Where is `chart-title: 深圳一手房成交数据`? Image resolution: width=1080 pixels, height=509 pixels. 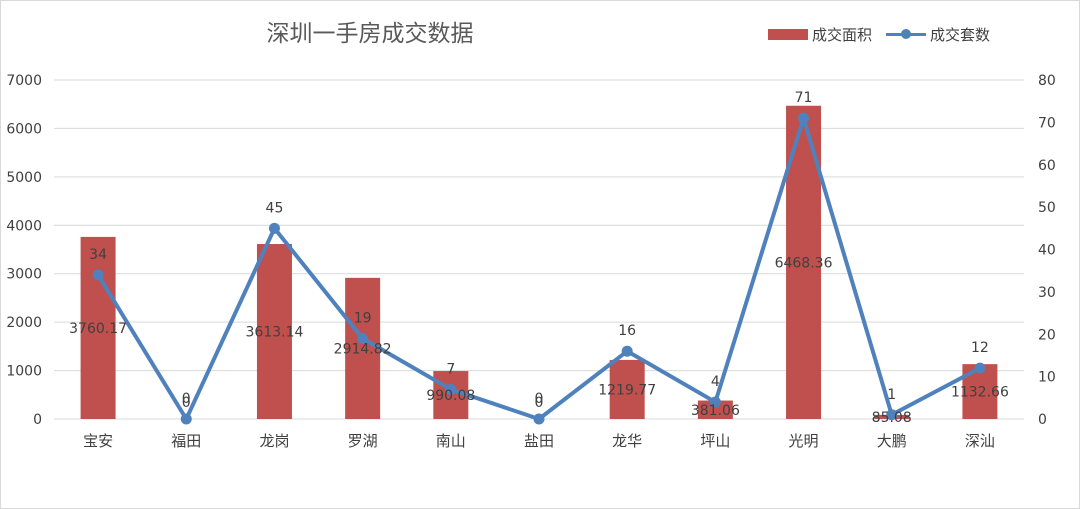 chart-title: 深圳一手房成交数据 is located at coordinates (370, 34).